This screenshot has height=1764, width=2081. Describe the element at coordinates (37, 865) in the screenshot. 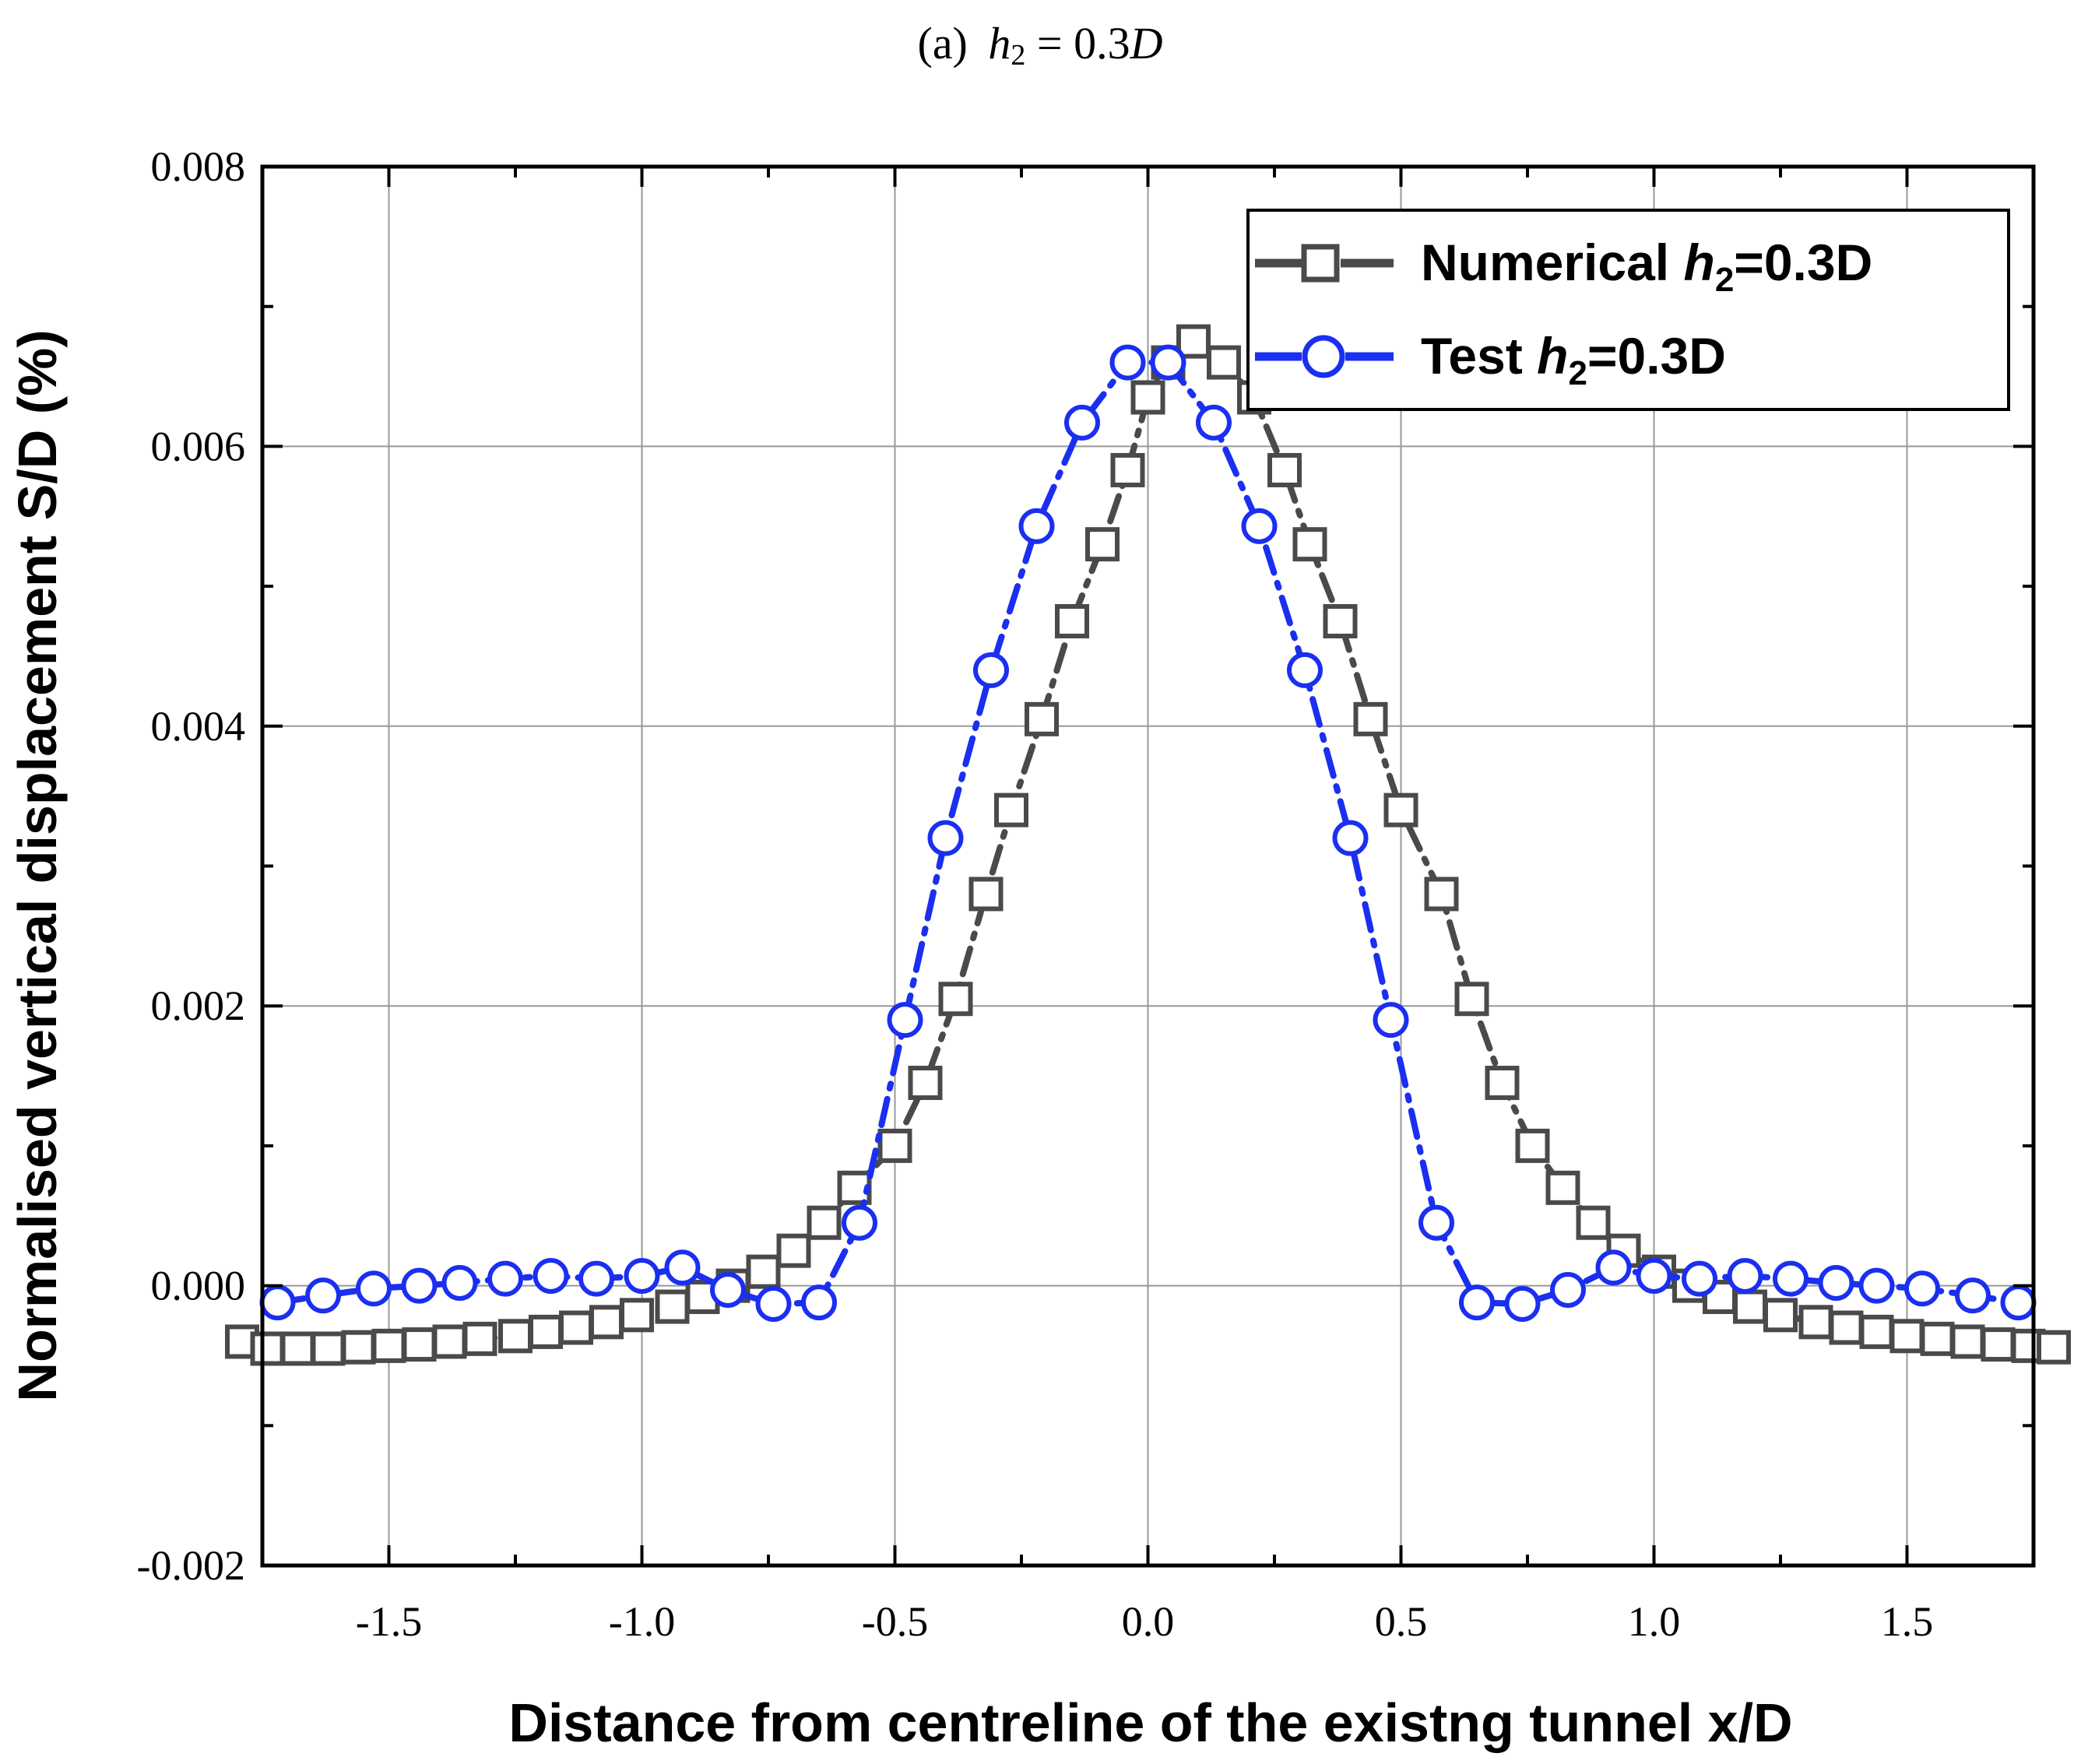

I see `y-axis-label: Normalised vertical displacement S/D (%)` at that location.